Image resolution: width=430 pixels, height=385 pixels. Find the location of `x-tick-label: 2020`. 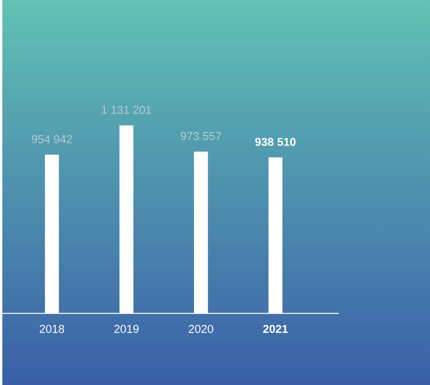

x-tick-label: 2020 is located at coordinates (201, 328).